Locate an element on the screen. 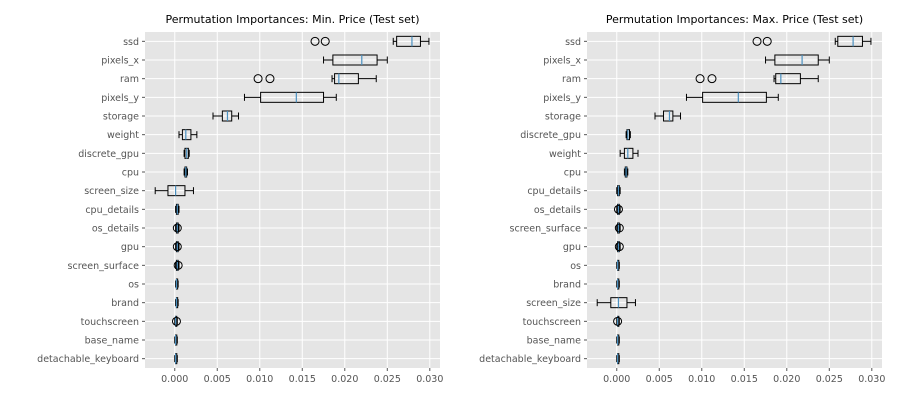  box-pixels_y is located at coordinates (732, 97).